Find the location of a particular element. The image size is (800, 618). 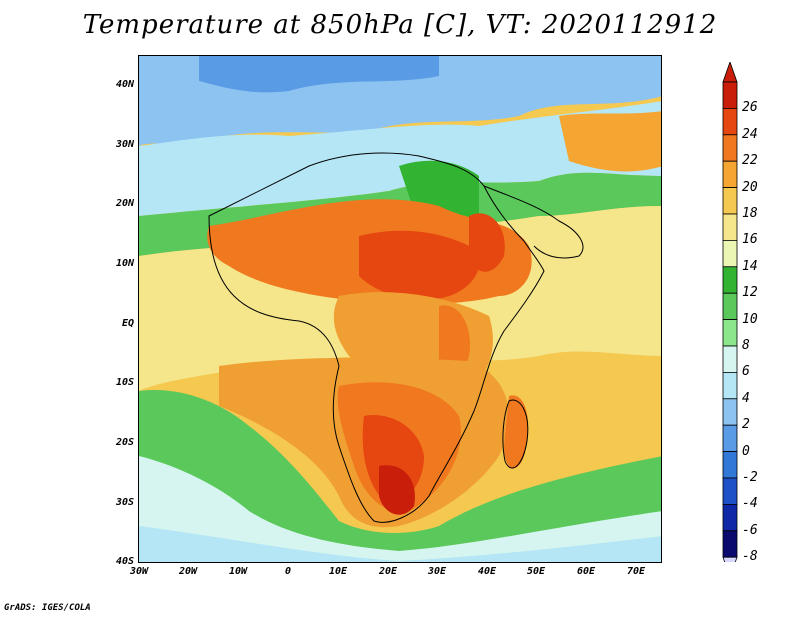

colorbar-label: -8 is located at coordinates (750, 557).